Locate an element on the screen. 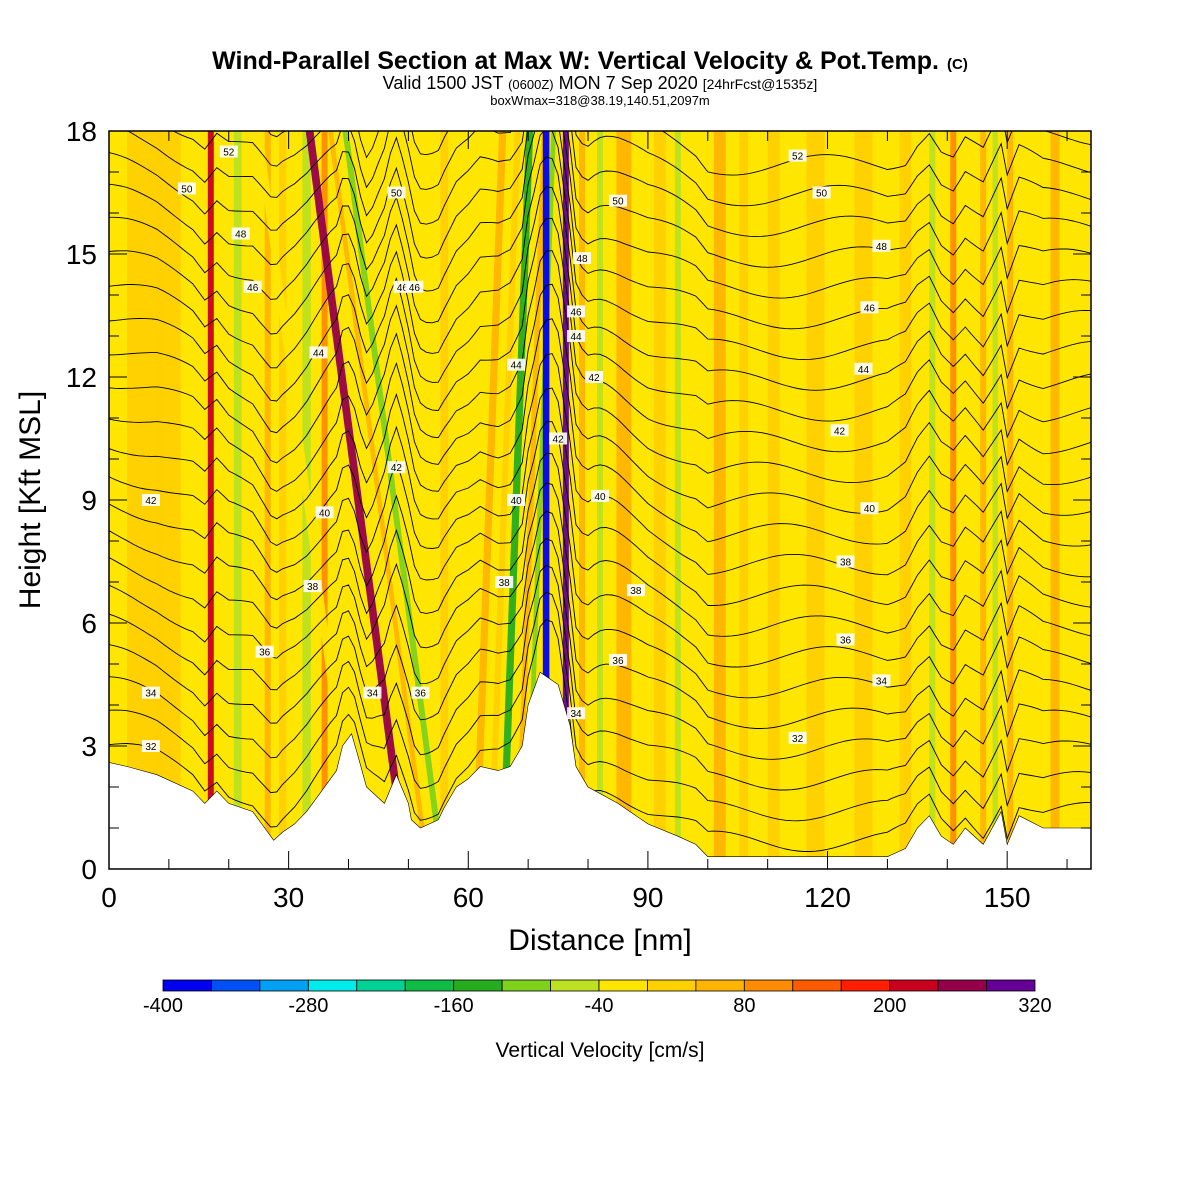 The height and width of the screenshot is (1200, 1200). contour-label: 36 is located at coordinates (265, 653).